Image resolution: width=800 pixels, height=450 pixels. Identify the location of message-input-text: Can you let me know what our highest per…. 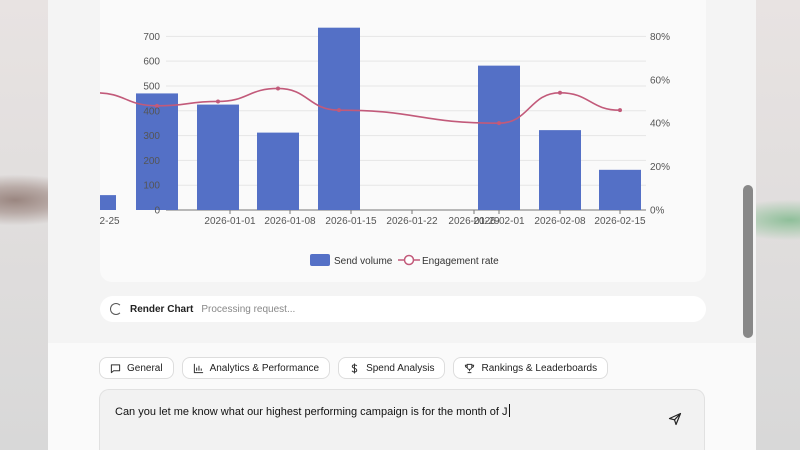
(311, 412).